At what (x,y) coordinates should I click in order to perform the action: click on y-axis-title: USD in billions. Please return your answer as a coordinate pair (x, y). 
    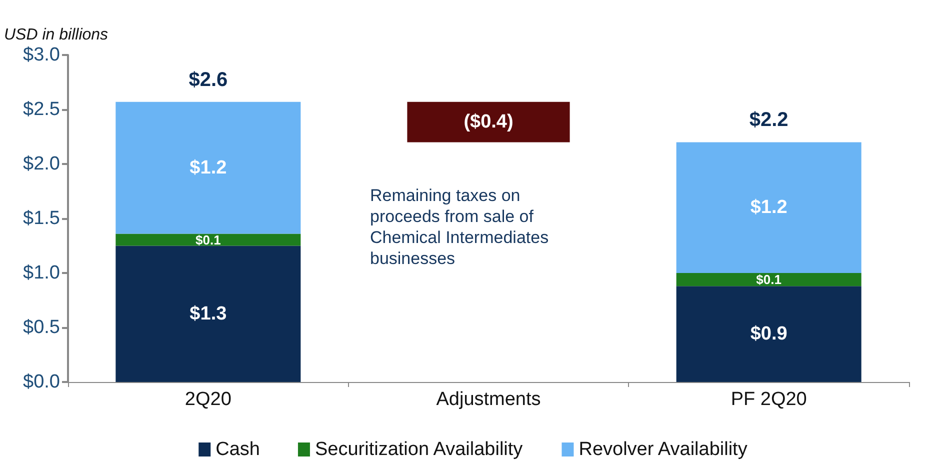
    Looking at the image, I should click on (56, 35).